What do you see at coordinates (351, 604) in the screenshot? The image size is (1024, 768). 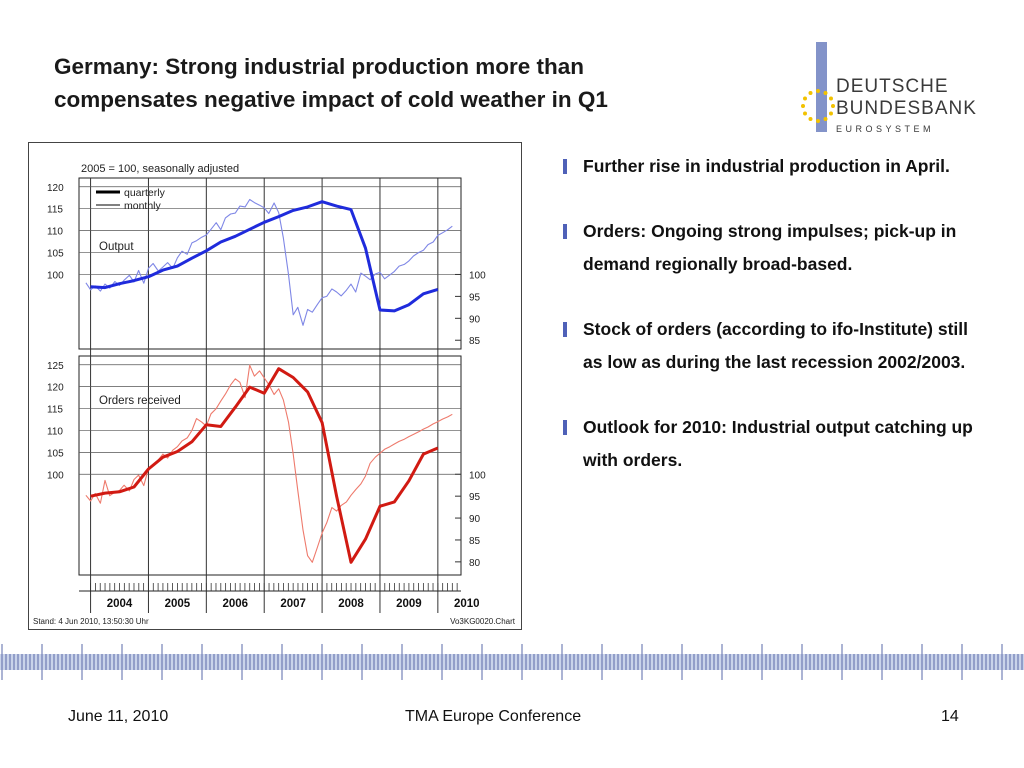 I see `x-year-label: 2008` at bounding box center [351, 604].